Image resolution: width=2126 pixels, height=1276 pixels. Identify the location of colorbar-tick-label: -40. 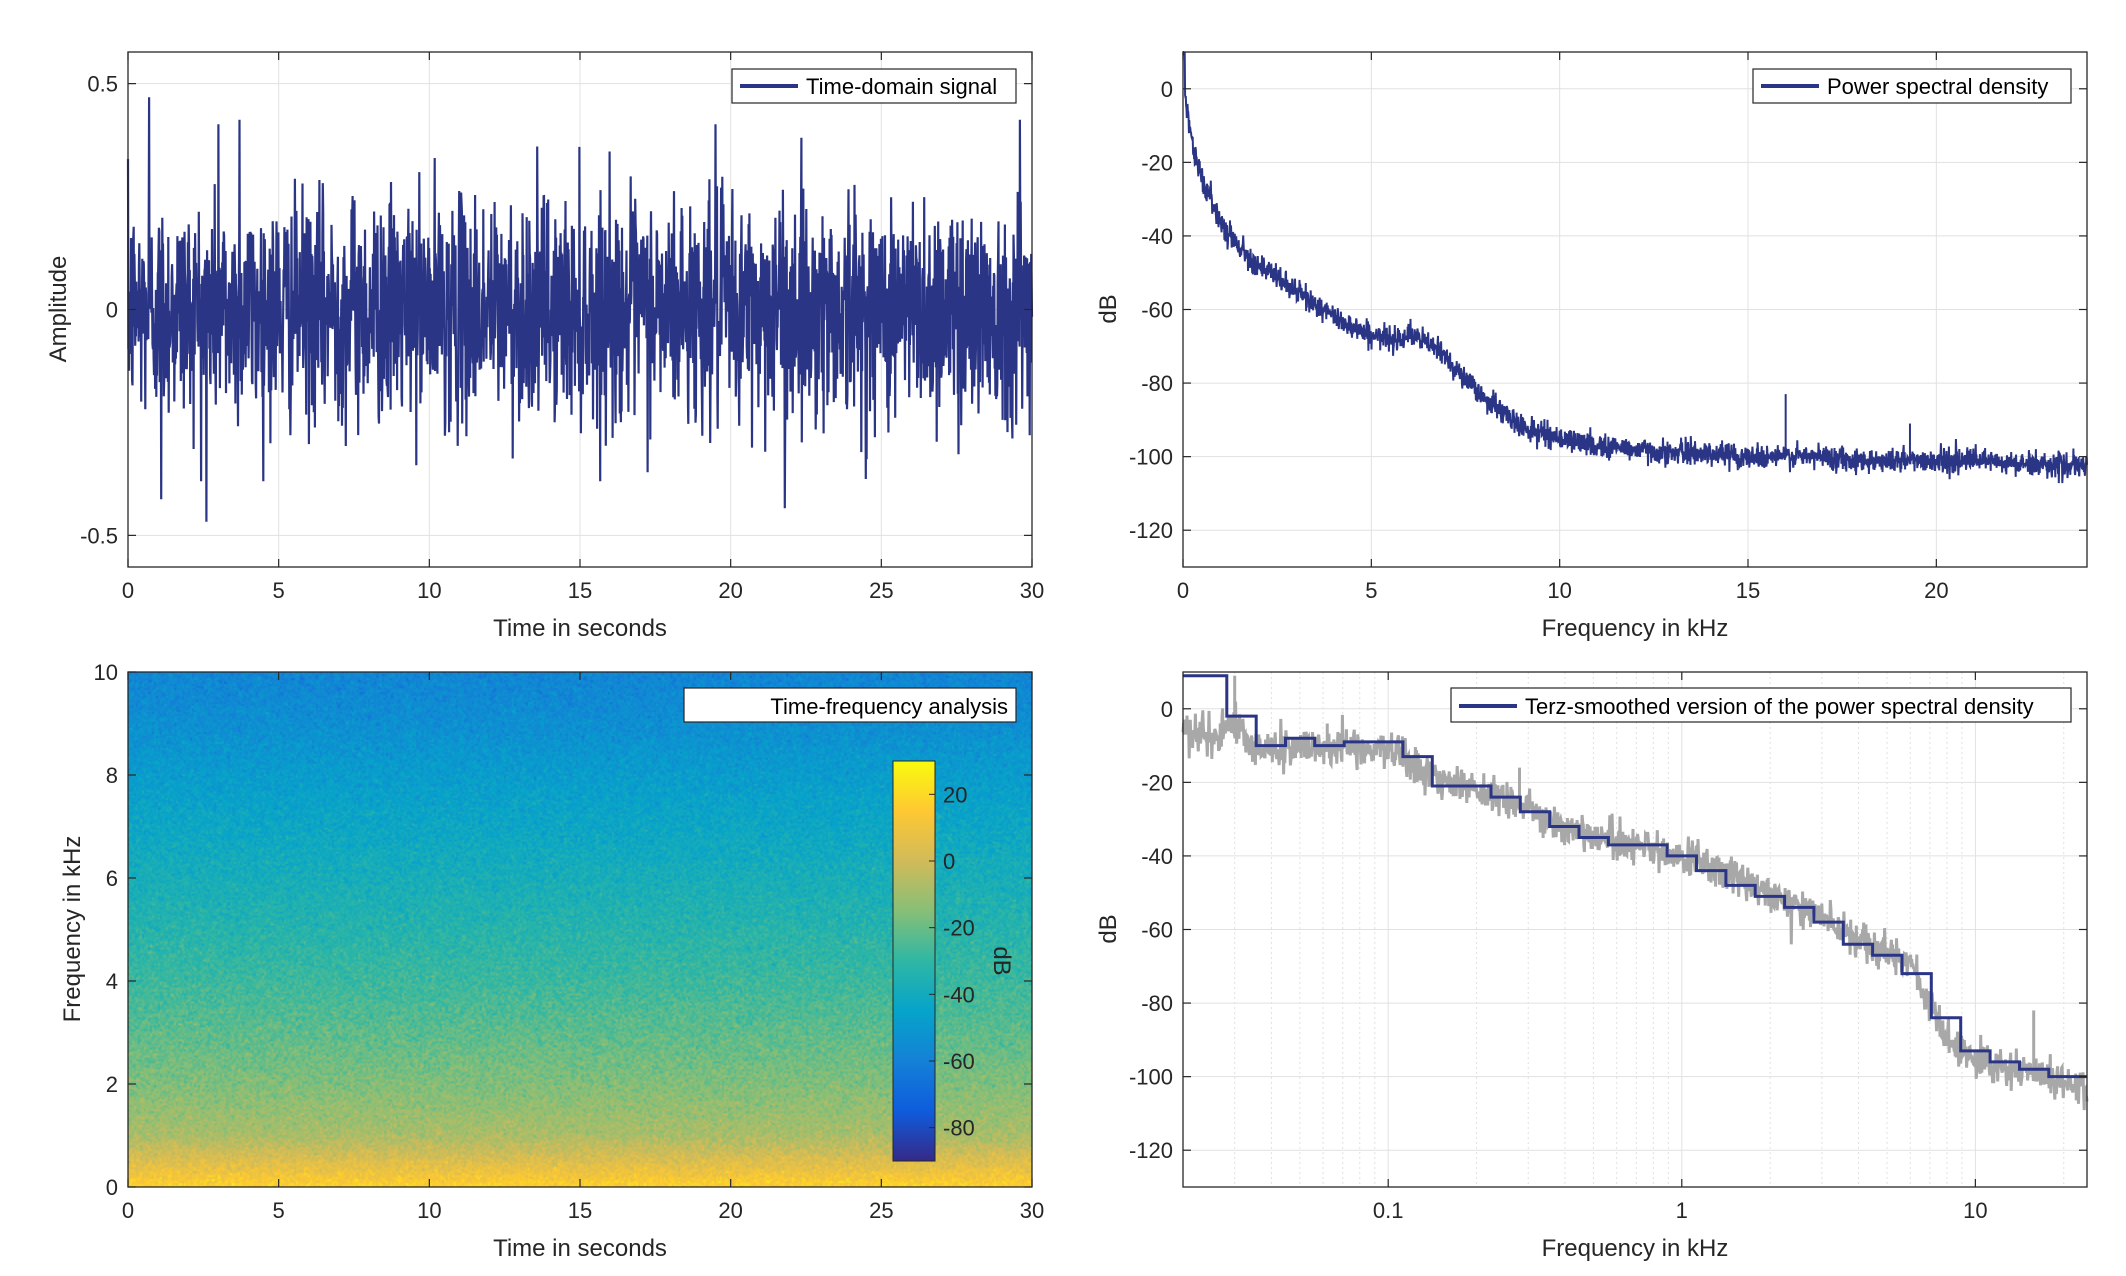
(959, 994).